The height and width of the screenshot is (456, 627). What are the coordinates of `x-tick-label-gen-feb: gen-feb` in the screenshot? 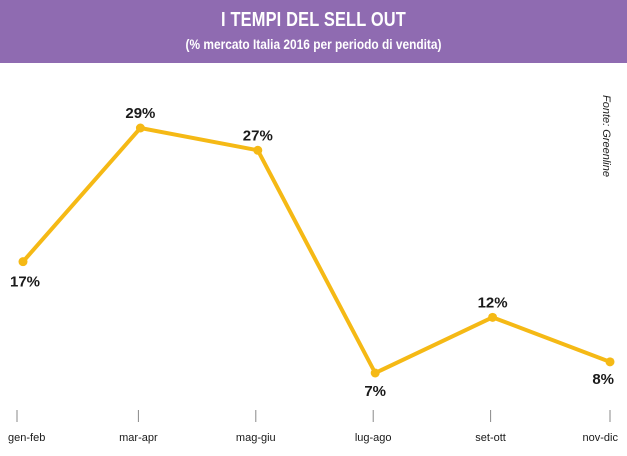 It's located at (26, 438).